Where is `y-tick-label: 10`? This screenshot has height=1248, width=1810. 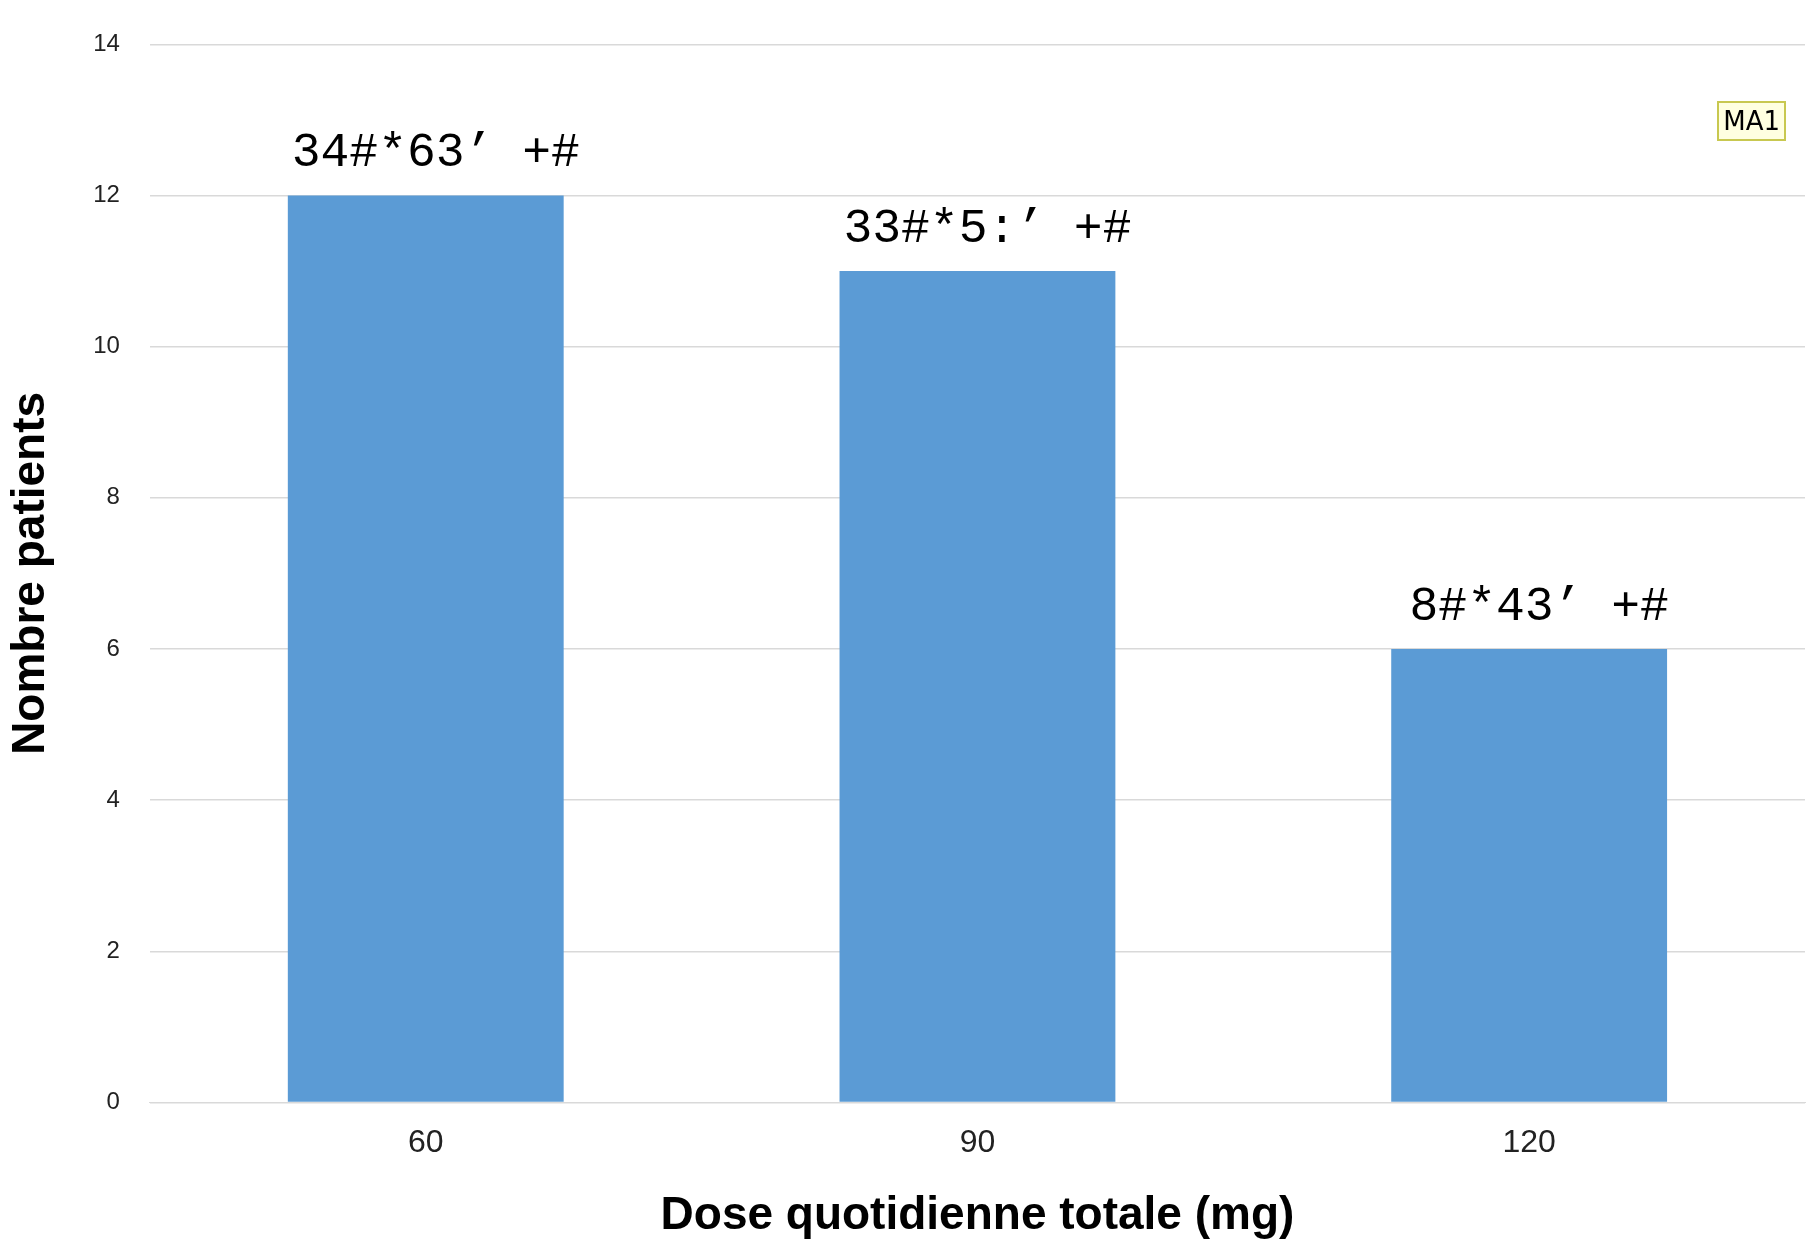 y-tick-label: 10 is located at coordinates (106, 345).